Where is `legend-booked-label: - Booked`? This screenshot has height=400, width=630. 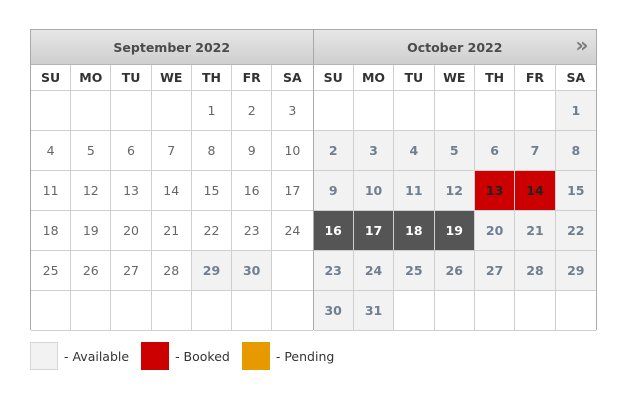 legend-booked-label: - Booked is located at coordinates (202, 356).